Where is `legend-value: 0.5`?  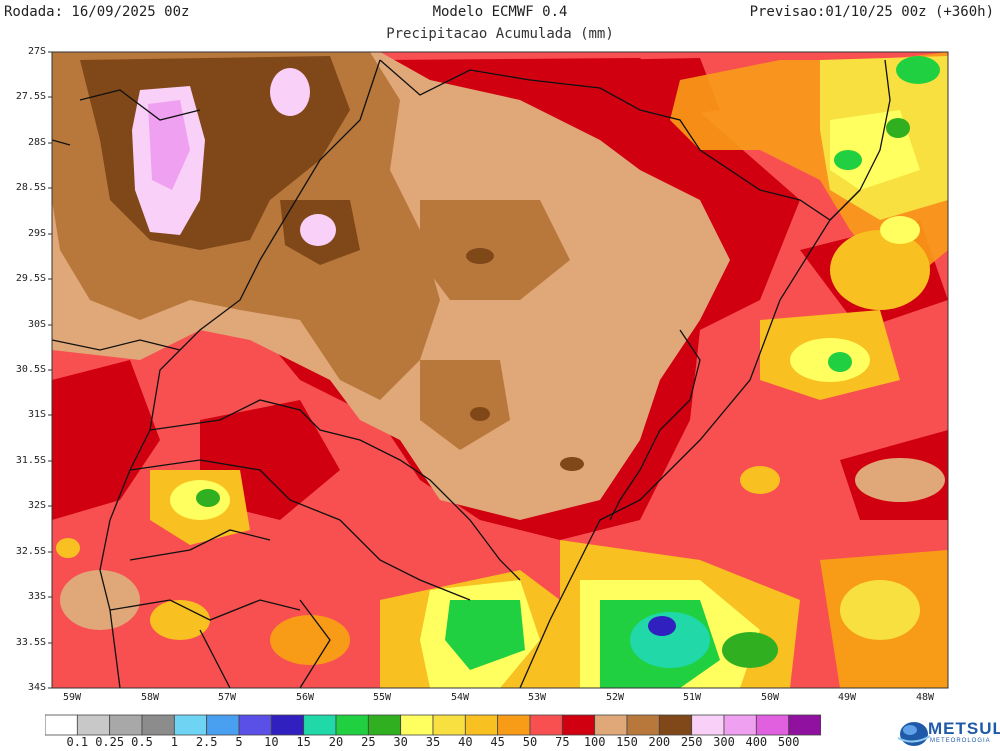
legend-value: 0.5 is located at coordinates (142, 742).